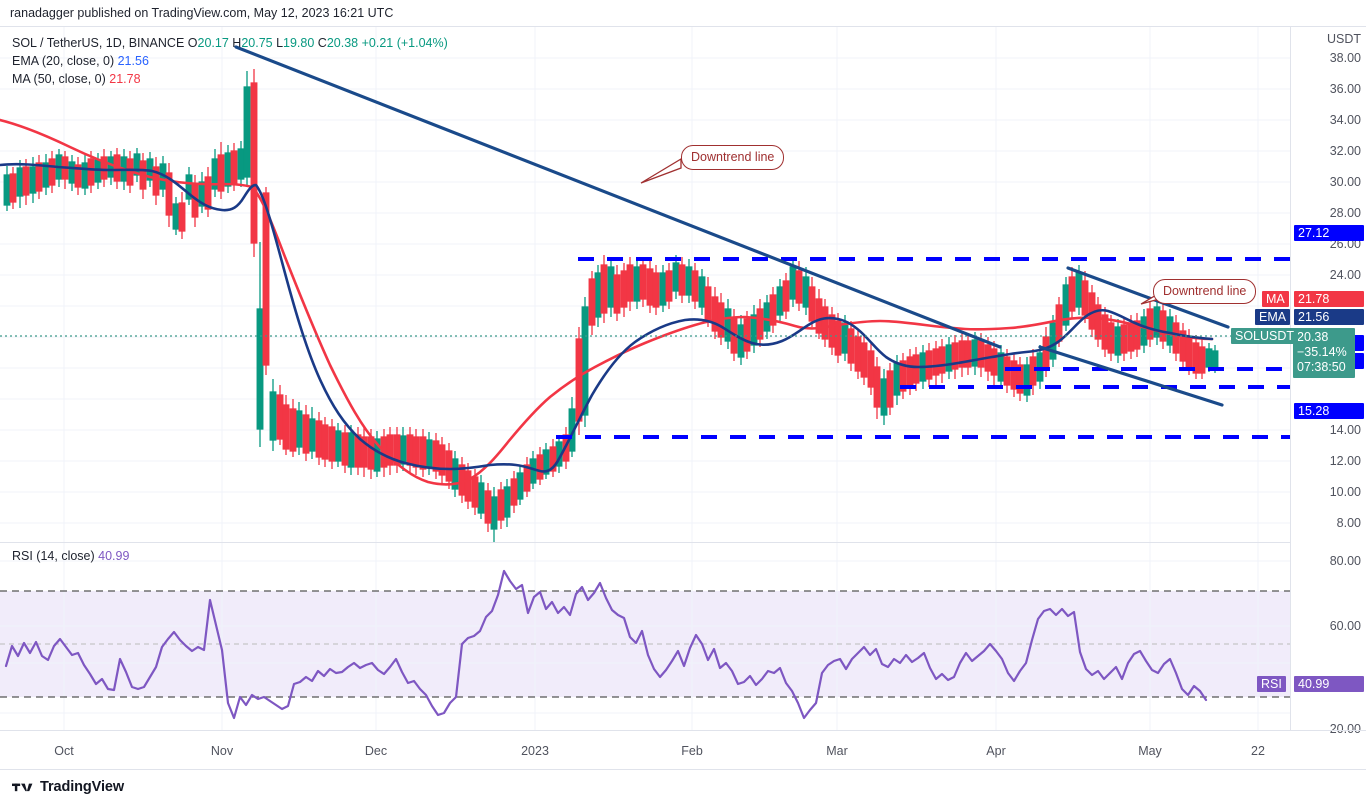 The height and width of the screenshot is (803, 1366). I want to click on time-axis: Oct Nov Dec 2023 Feb Mar Apr May 22, so click(683, 751).